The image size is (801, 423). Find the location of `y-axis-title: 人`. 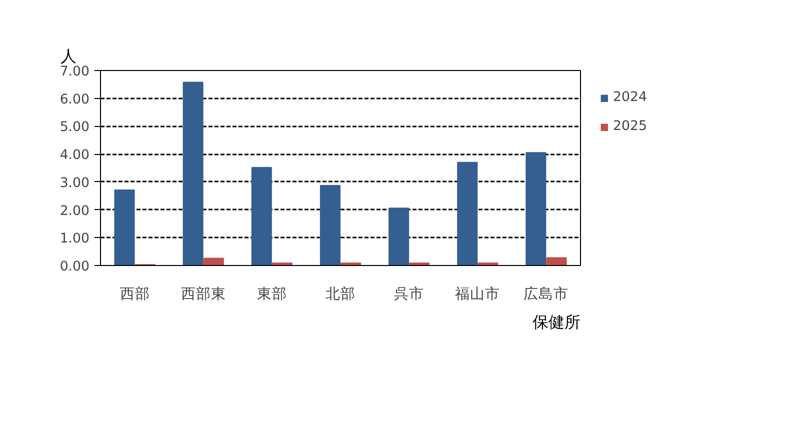

y-axis-title: 人 is located at coordinates (68, 56).